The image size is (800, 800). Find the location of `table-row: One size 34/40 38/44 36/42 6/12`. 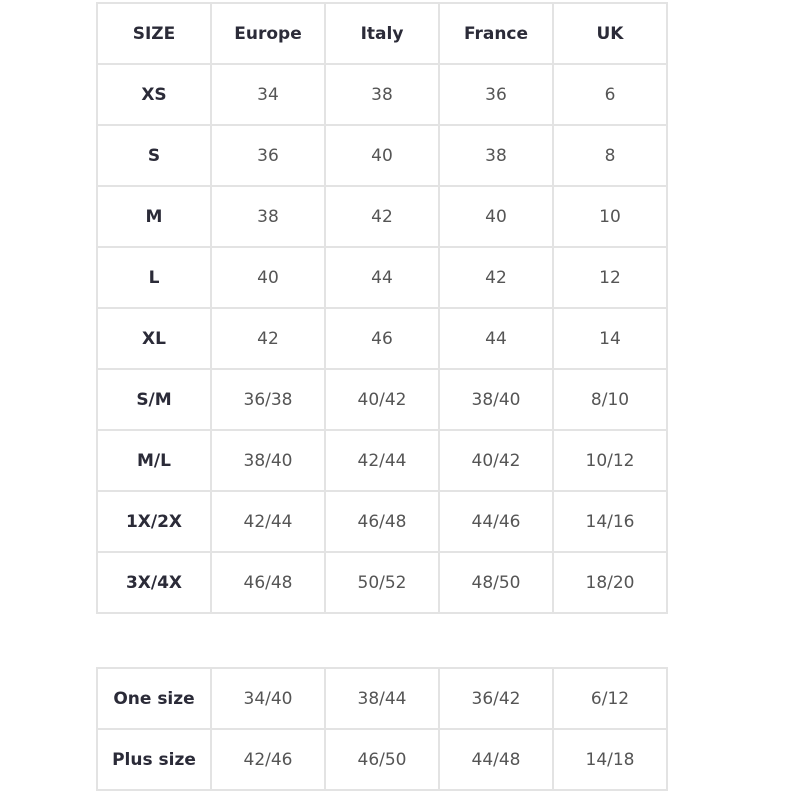

table-row: One size 34/40 38/44 36/42 6/12 is located at coordinates (382, 698).